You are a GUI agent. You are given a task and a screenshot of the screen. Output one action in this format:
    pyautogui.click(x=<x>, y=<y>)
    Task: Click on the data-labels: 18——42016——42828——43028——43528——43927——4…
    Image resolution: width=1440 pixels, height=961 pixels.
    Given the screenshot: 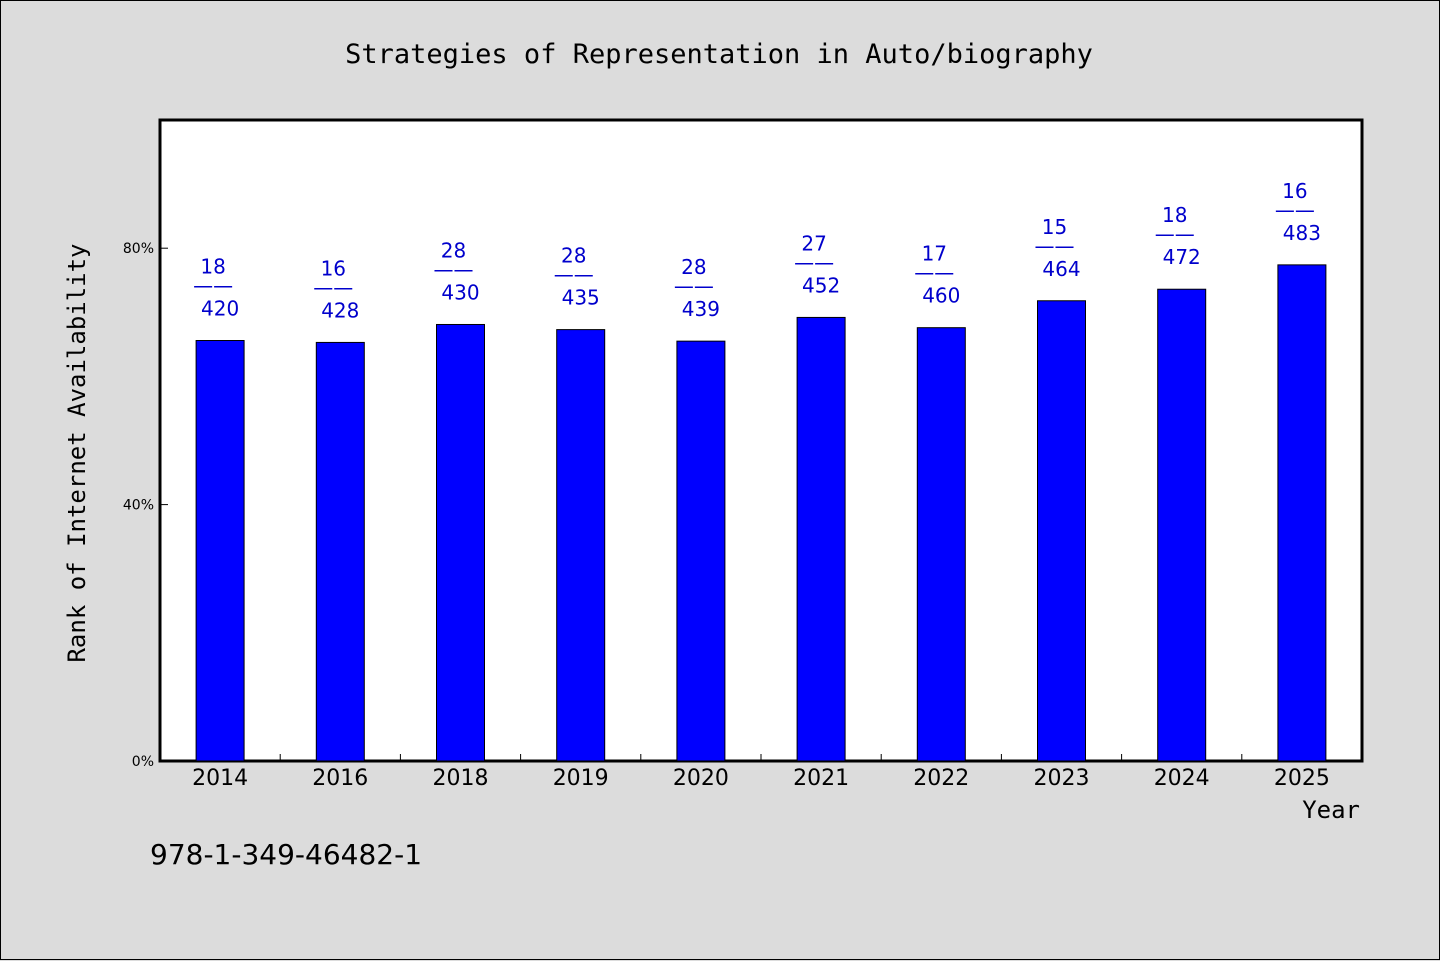 What is the action you would take?
    pyautogui.click(x=757, y=251)
    